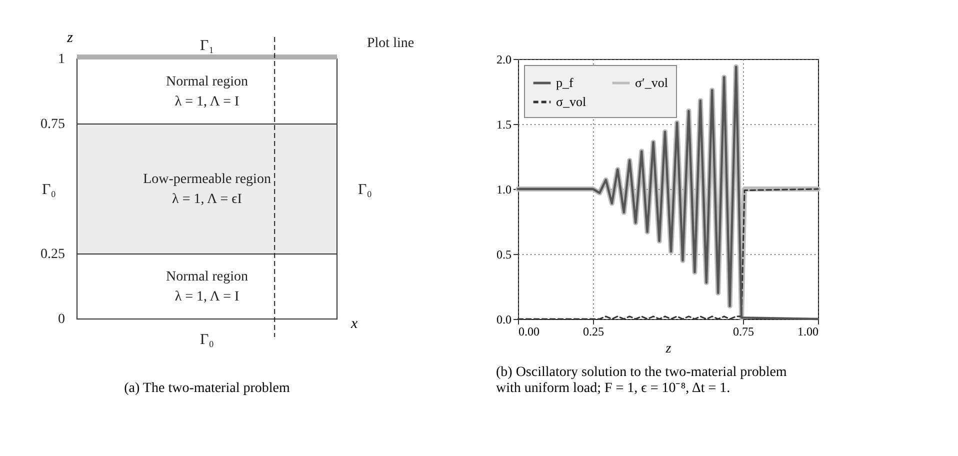 The image size is (958, 456). I want to click on y-tick-label: 0.0, so click(504, 319).